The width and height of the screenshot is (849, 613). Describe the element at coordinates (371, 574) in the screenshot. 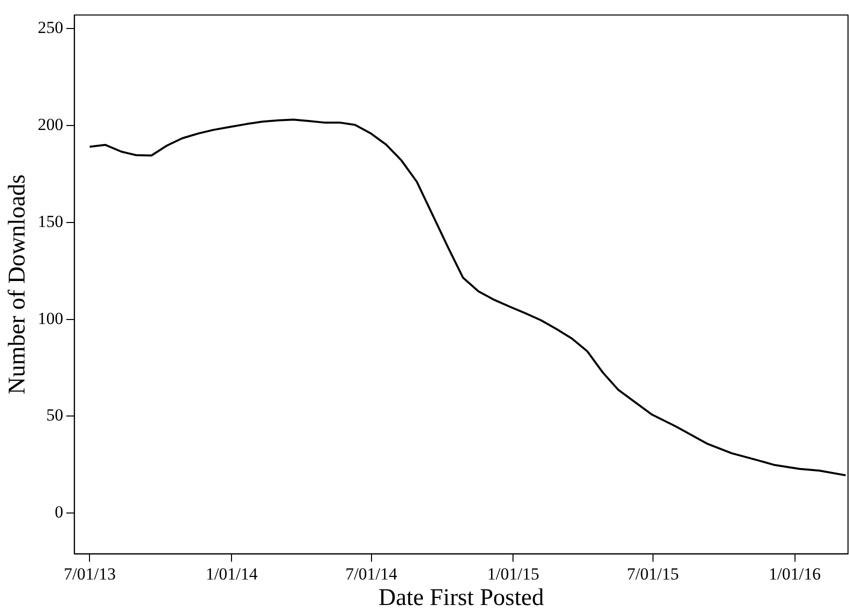

I see `x-tick-label: 7/01/14` at that location.